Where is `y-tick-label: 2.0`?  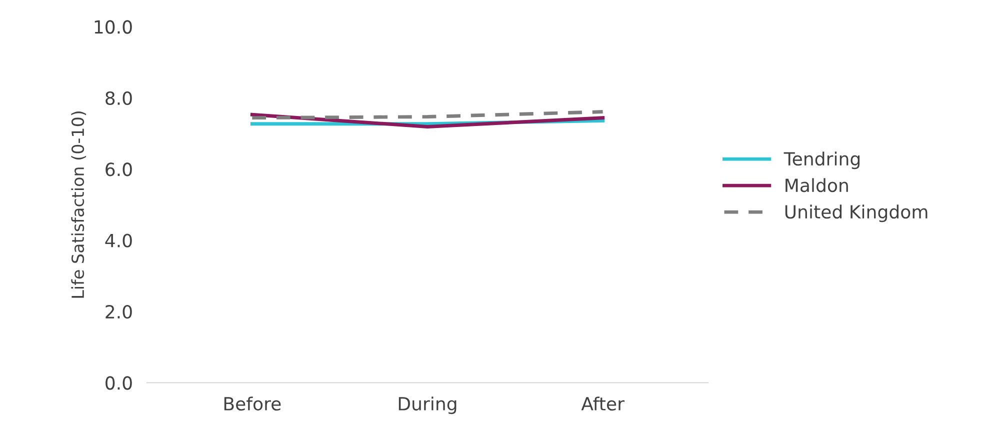 y-tick-label: 2.0 is located at coordinates (119, 311).